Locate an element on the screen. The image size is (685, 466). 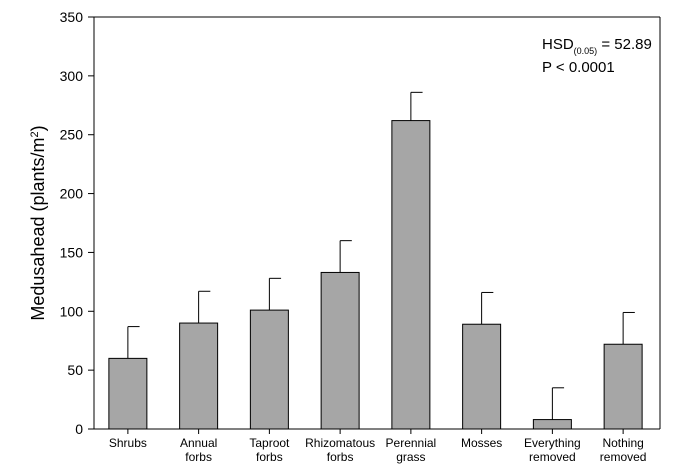
x-category-label: Everything is located at coordinates (552, 443).